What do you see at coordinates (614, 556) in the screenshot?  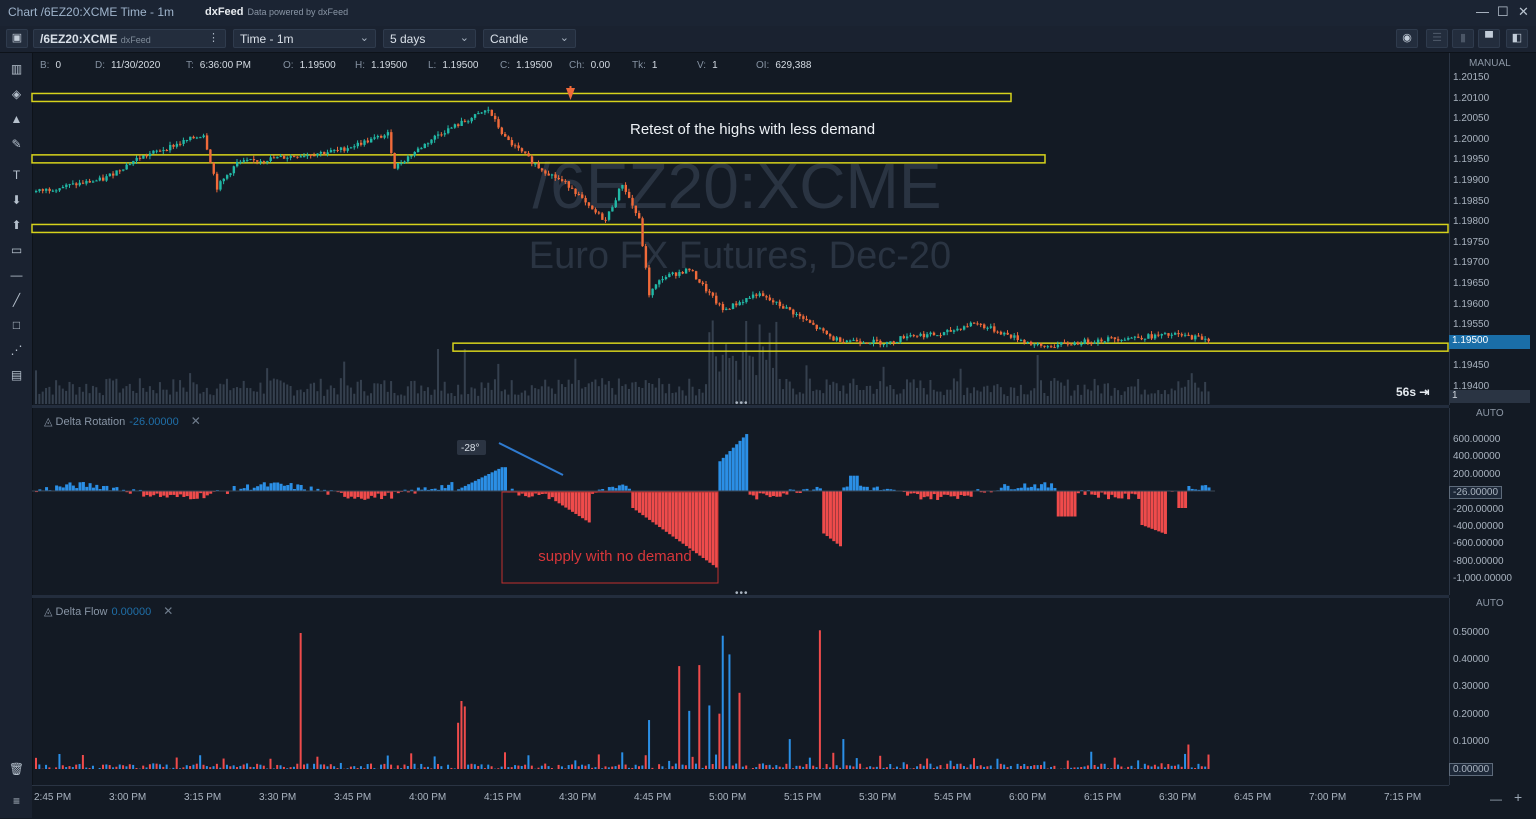 I see `supply-annotation: supply with no demand` at bounding box center [614, 556].